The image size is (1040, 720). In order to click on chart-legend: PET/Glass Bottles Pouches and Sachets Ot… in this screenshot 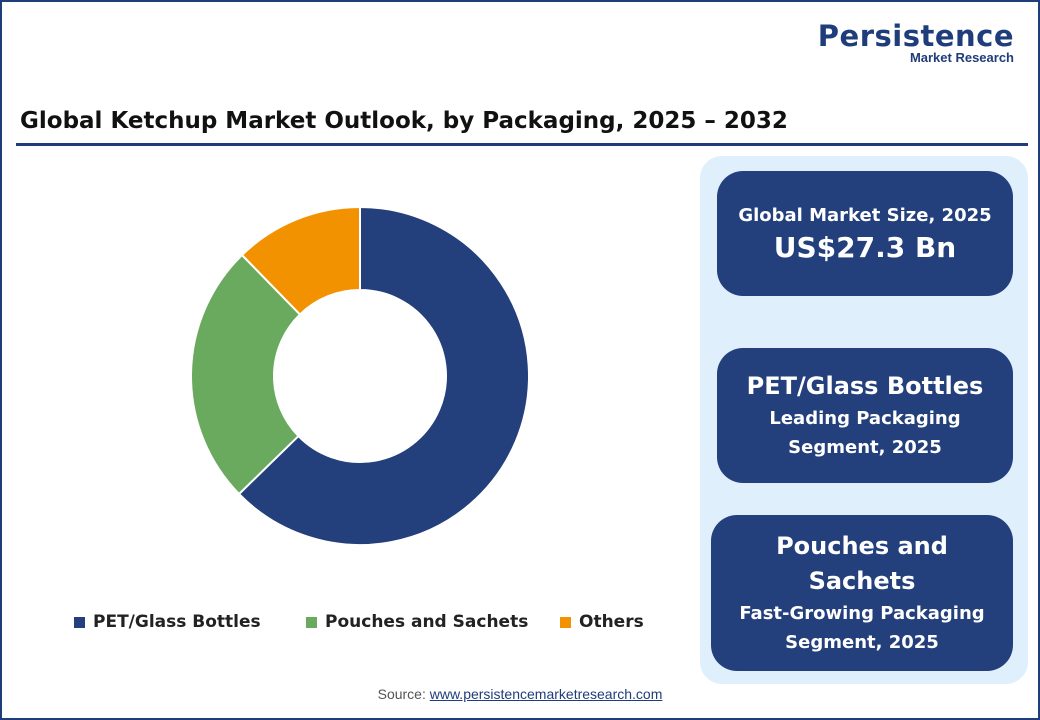, I will do `click(370, 623)`.